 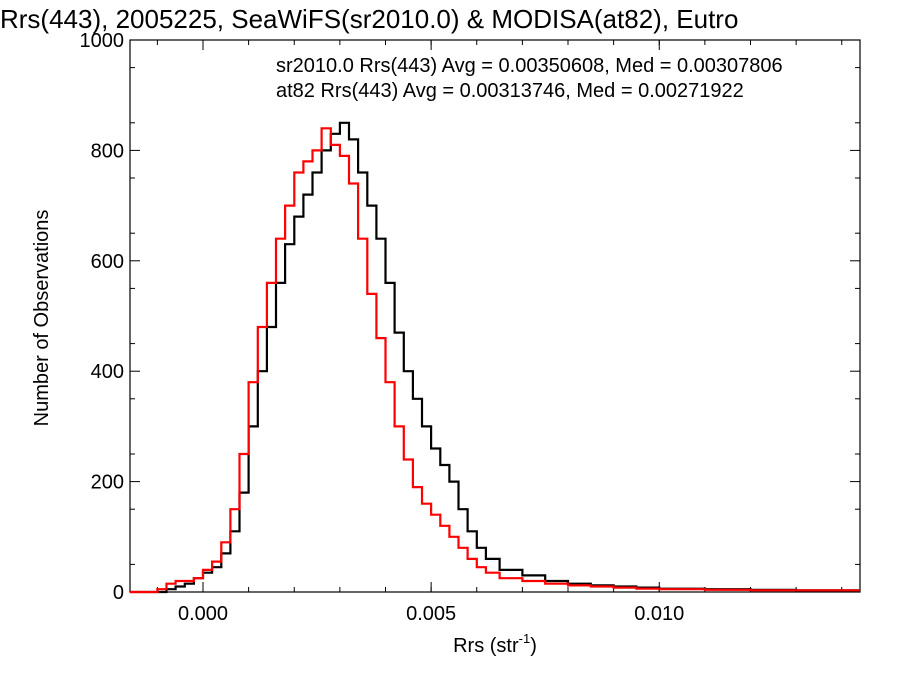 What do you see at coordinates (107, 372) in the screenshot?
I see `y-tick-label: 400` at bounding box center [107, 372].